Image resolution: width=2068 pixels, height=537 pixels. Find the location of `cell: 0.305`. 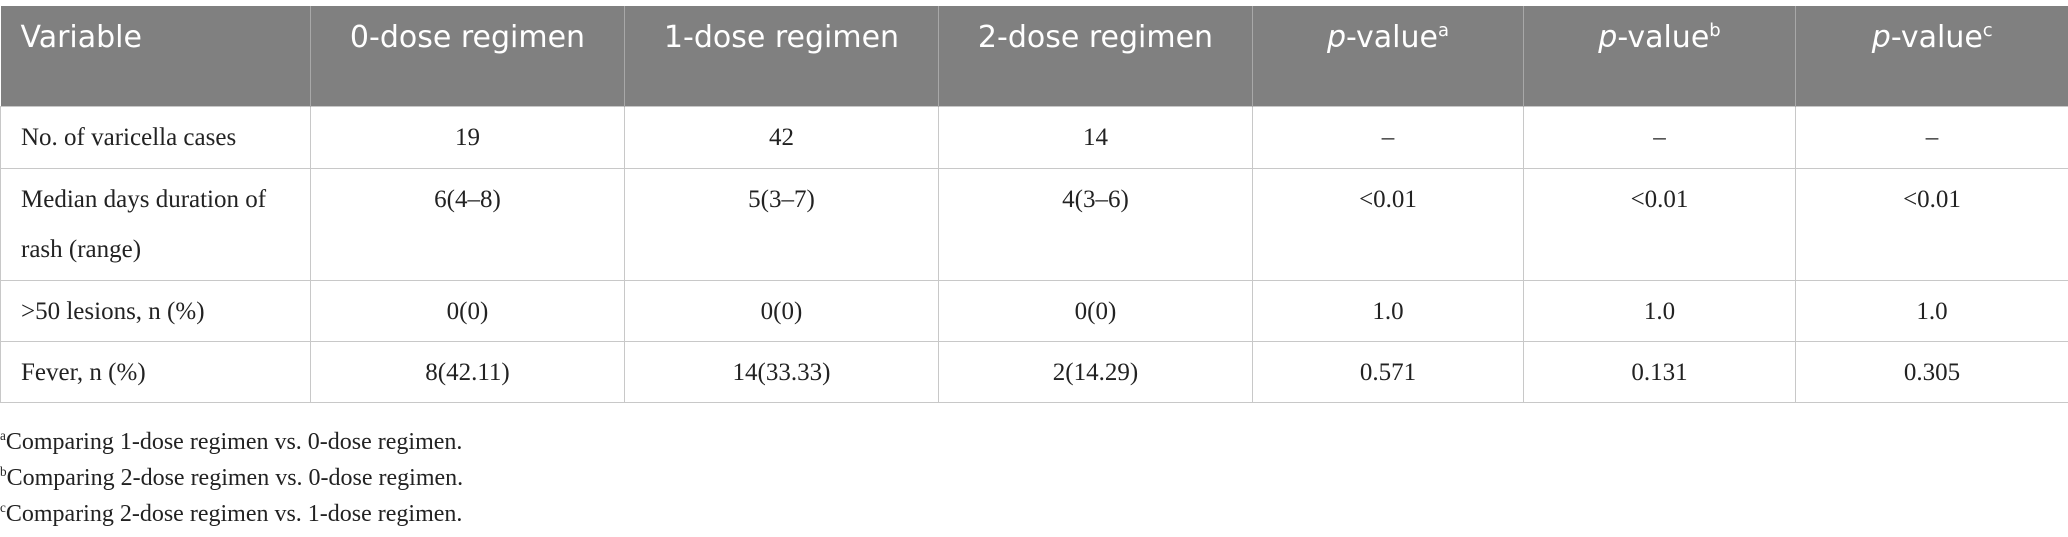

cell: 0.305 is located at coordinates (1931, 371).